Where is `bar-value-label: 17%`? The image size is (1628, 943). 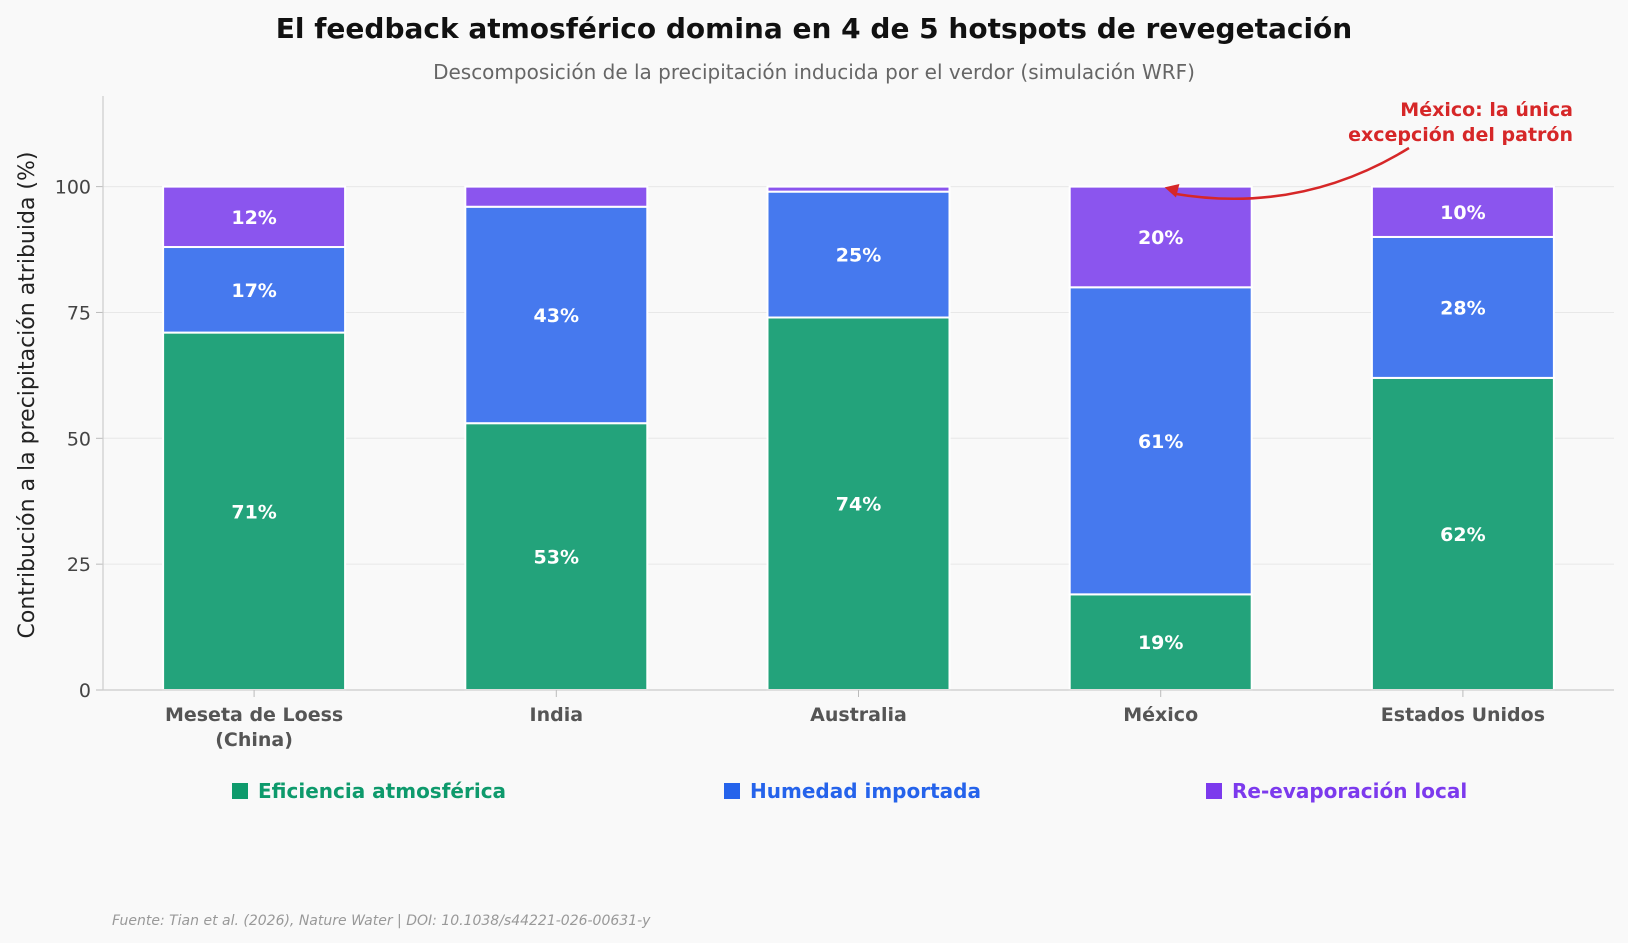
bar-value-label: 17% is located at coordinates (253, 291).